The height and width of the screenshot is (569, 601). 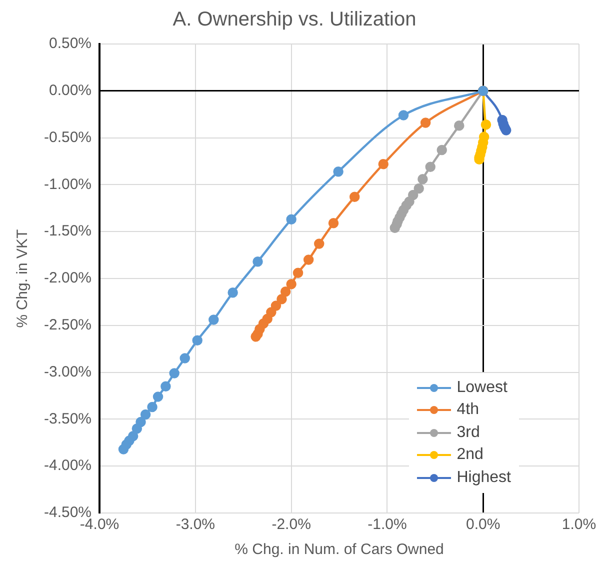 What do you see at coordinates (68, 231) in the screenshot?
I see `y-tick-label: -1.50%` at bounding box center [68, 231].